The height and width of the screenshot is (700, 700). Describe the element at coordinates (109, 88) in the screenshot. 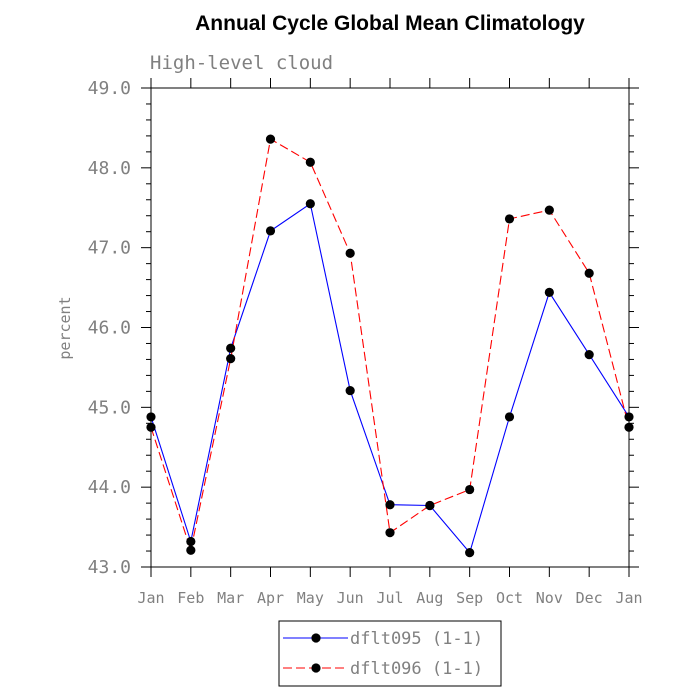

I see `y-tick-label: 49.0` at that location.